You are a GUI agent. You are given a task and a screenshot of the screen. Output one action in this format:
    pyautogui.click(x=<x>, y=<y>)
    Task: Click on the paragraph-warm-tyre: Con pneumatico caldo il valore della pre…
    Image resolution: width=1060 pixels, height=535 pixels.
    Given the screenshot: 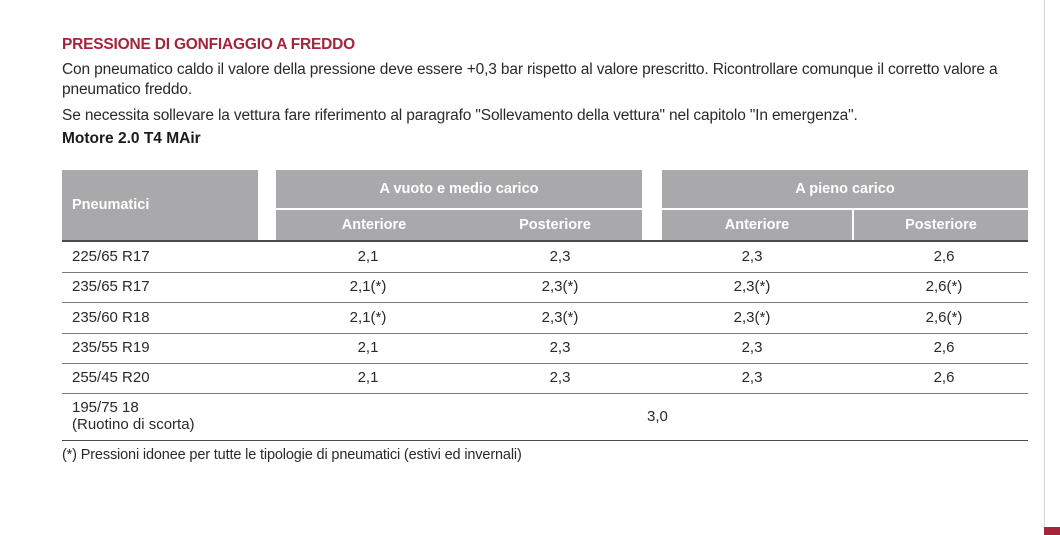 What is the action you would take?
    pyautogui.click(x=530, y=79)
    